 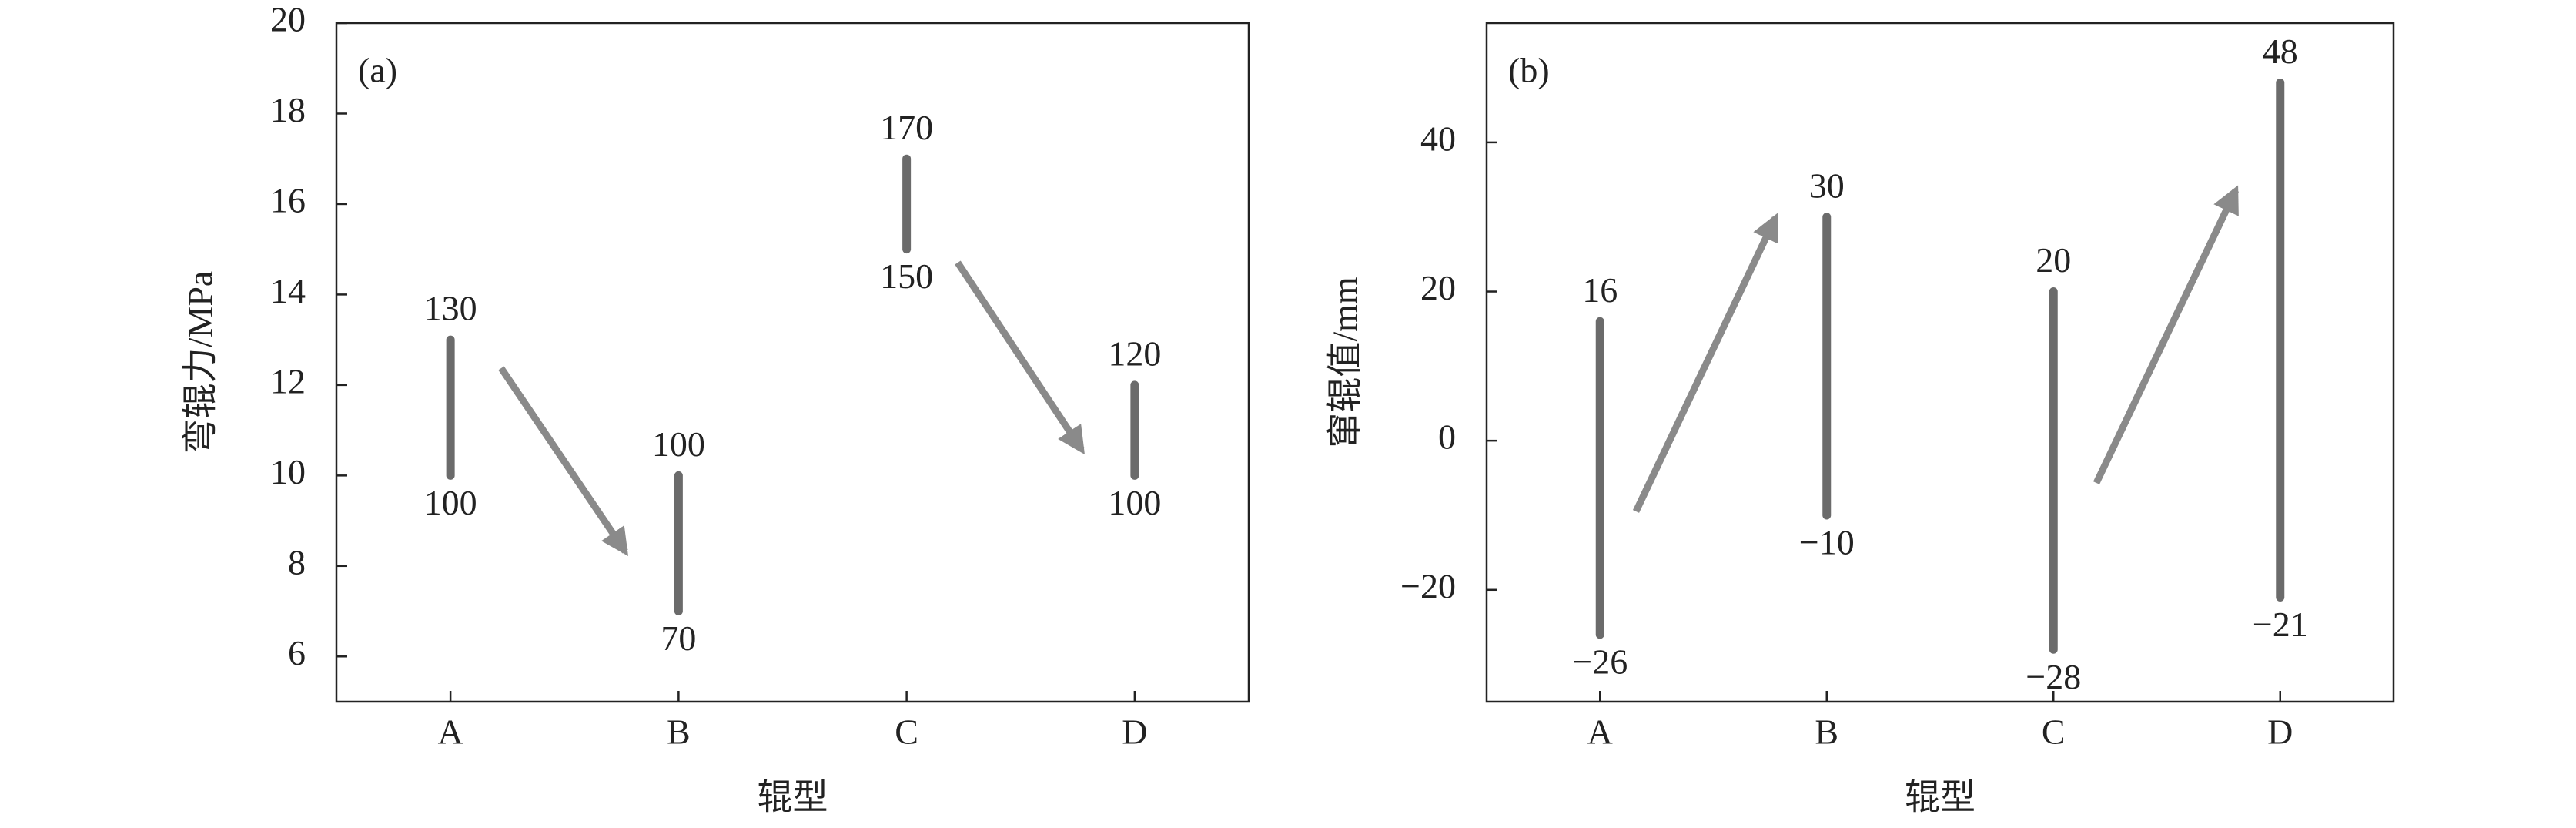 What do you see at coordinates (906, 127) in the screenshot?
I see `high-label: 170` at bounding box center [906, 127].